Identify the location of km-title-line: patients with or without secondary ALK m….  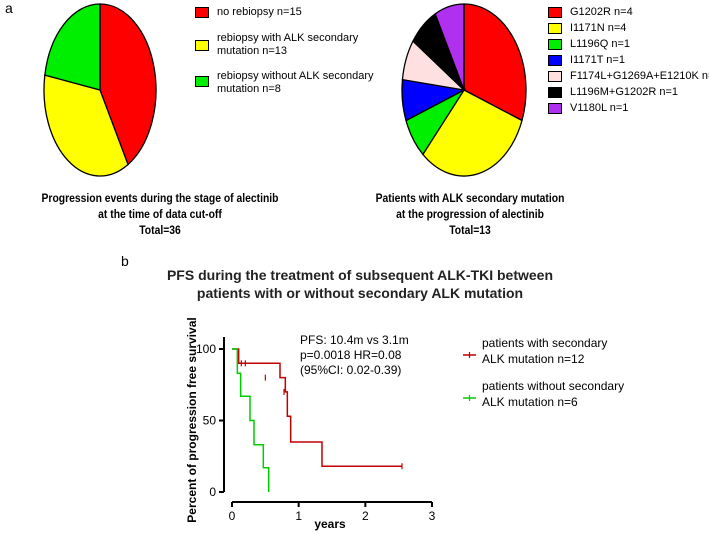
(360, 293).